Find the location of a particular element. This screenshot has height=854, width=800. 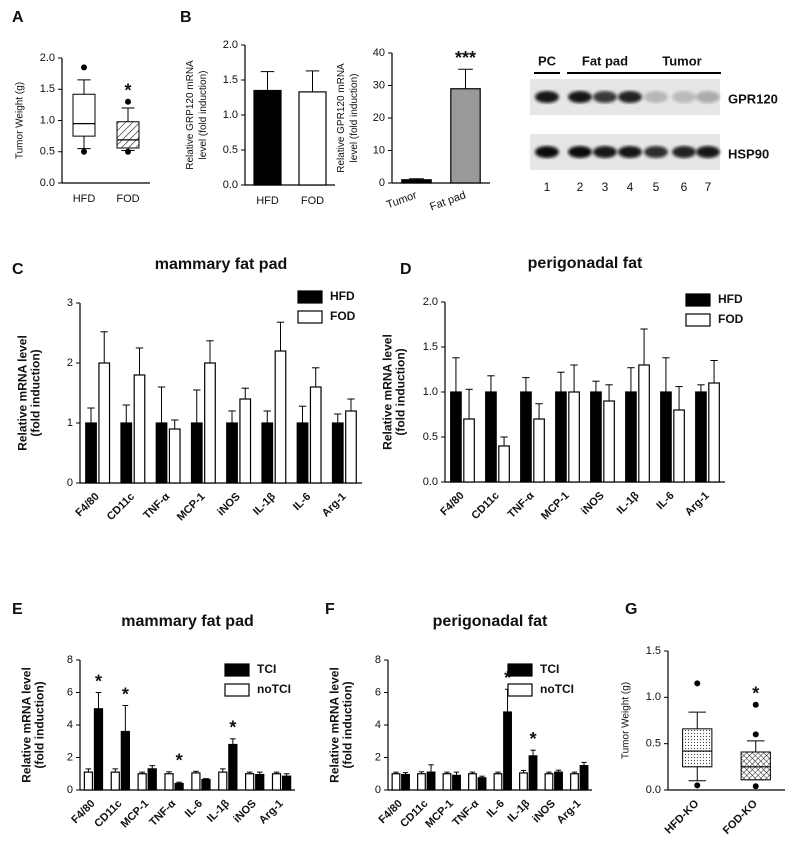

y-axis-label: Relative GRP120 mRNA is located at coordinates (190, 115).